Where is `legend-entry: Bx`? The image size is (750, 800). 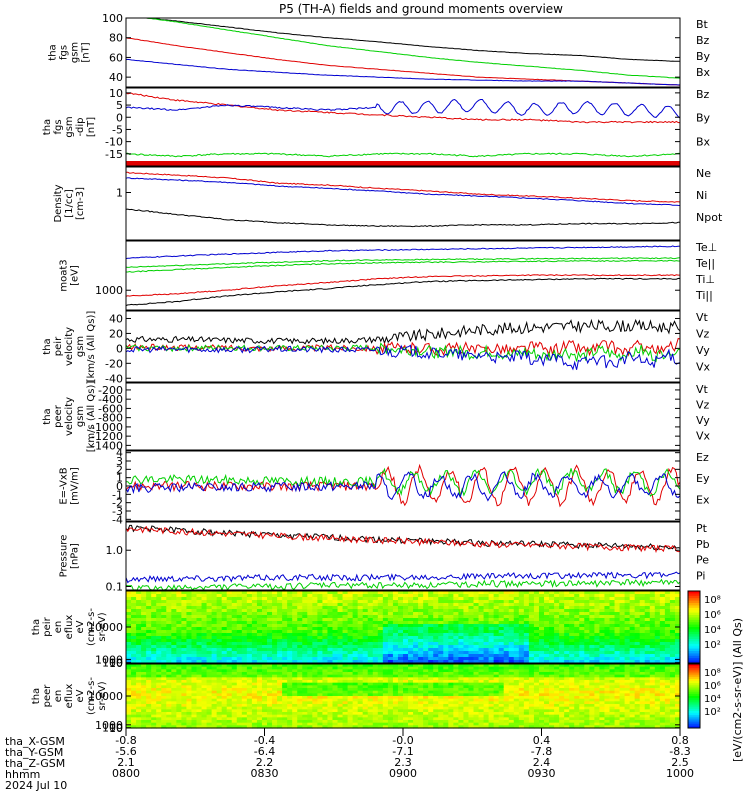 legend-entry: Bx is located at coordinates (703, 141).